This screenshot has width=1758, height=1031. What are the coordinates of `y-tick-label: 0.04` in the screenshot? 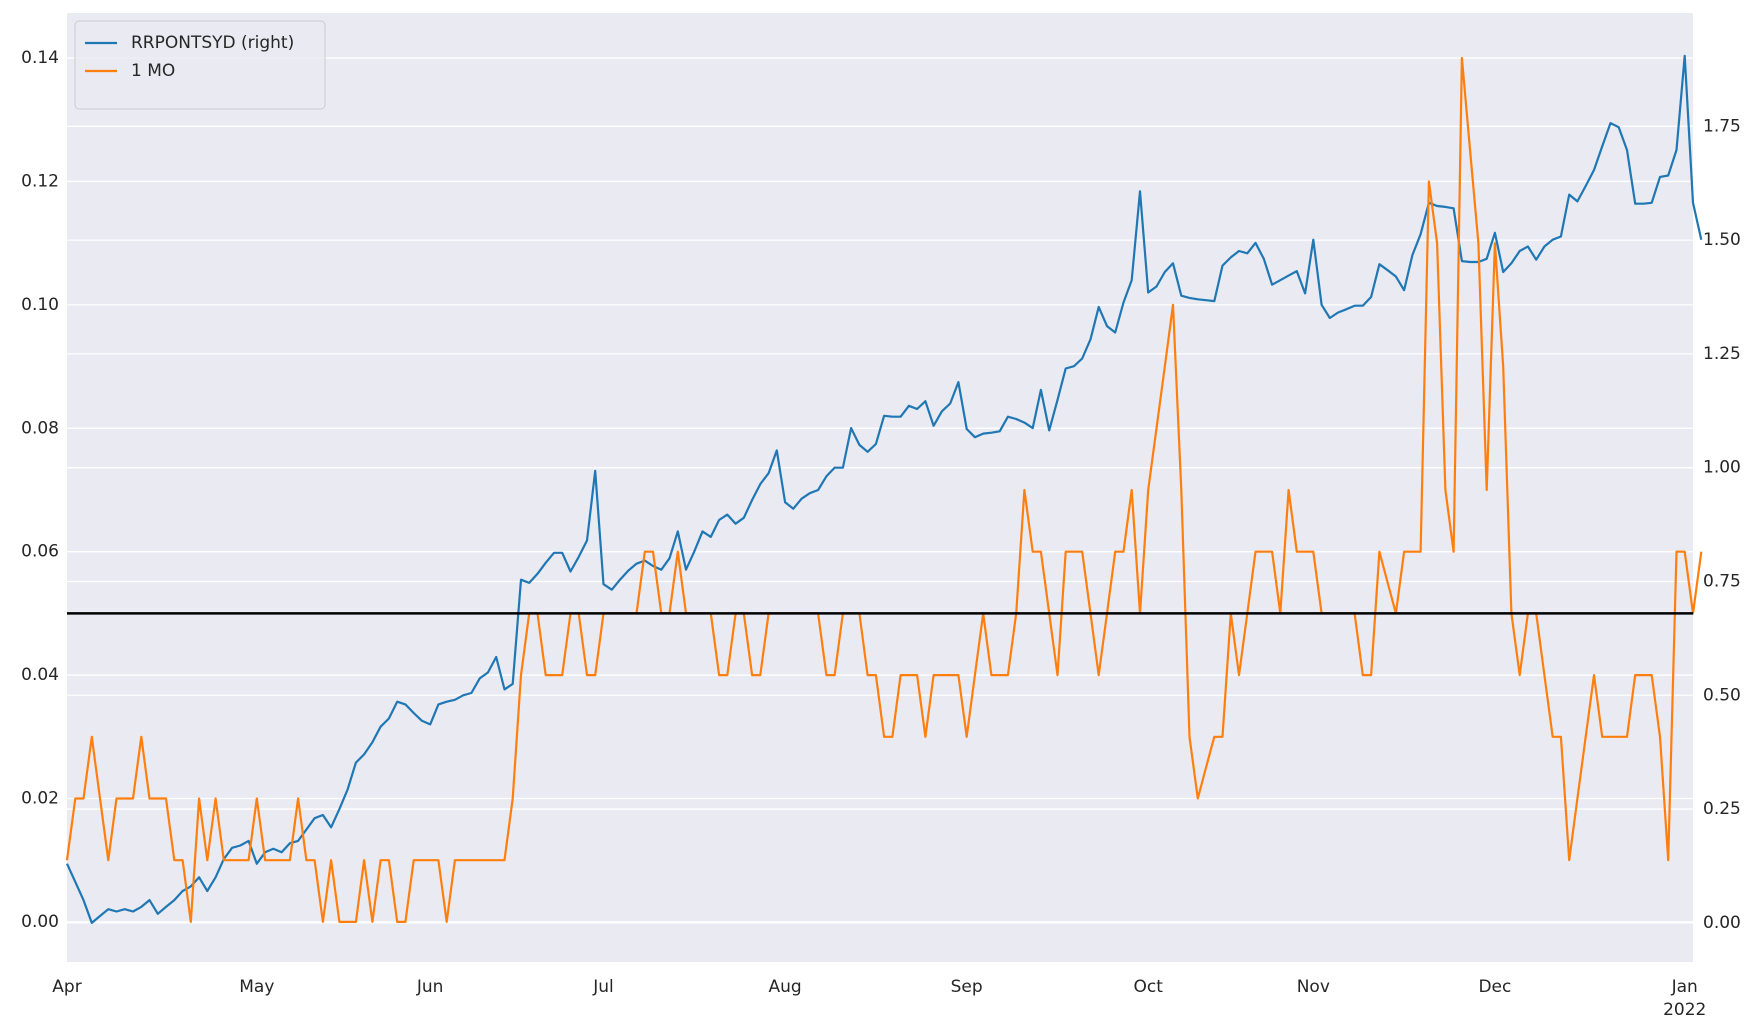 It's located at (40, 675).